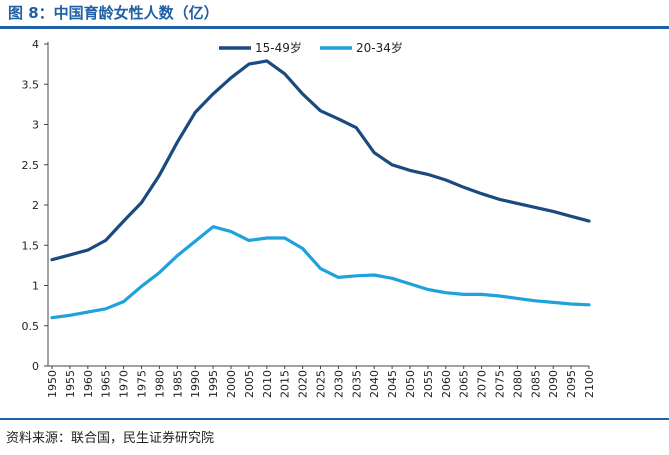 This screenshot has width=669, height=455. I want to click on x-tick-label: 2075, so click(500, 384).